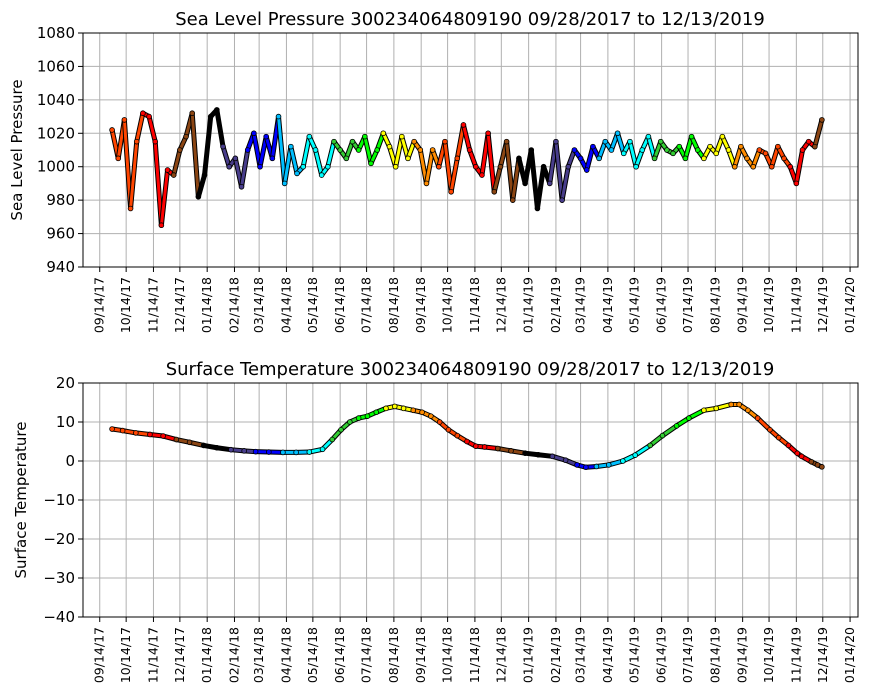 This screenshot has height=700, width=869. Describe the element at coordinates (56, 100) in the screenshot. I see `pressure-y-tick-label: 1040` at that location.